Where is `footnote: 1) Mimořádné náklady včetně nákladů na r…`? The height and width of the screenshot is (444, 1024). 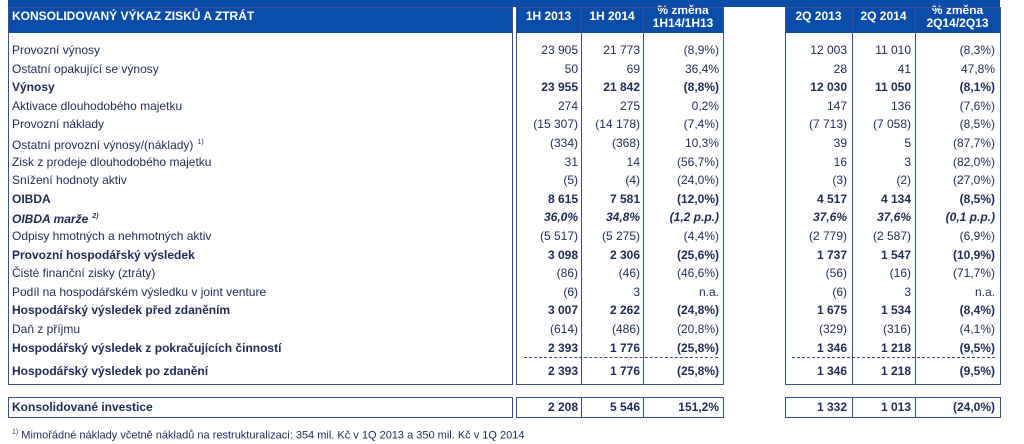
footnote: 1) Mimořádné náklady včetně nákladů na r… is located at coordinates (268, 435).